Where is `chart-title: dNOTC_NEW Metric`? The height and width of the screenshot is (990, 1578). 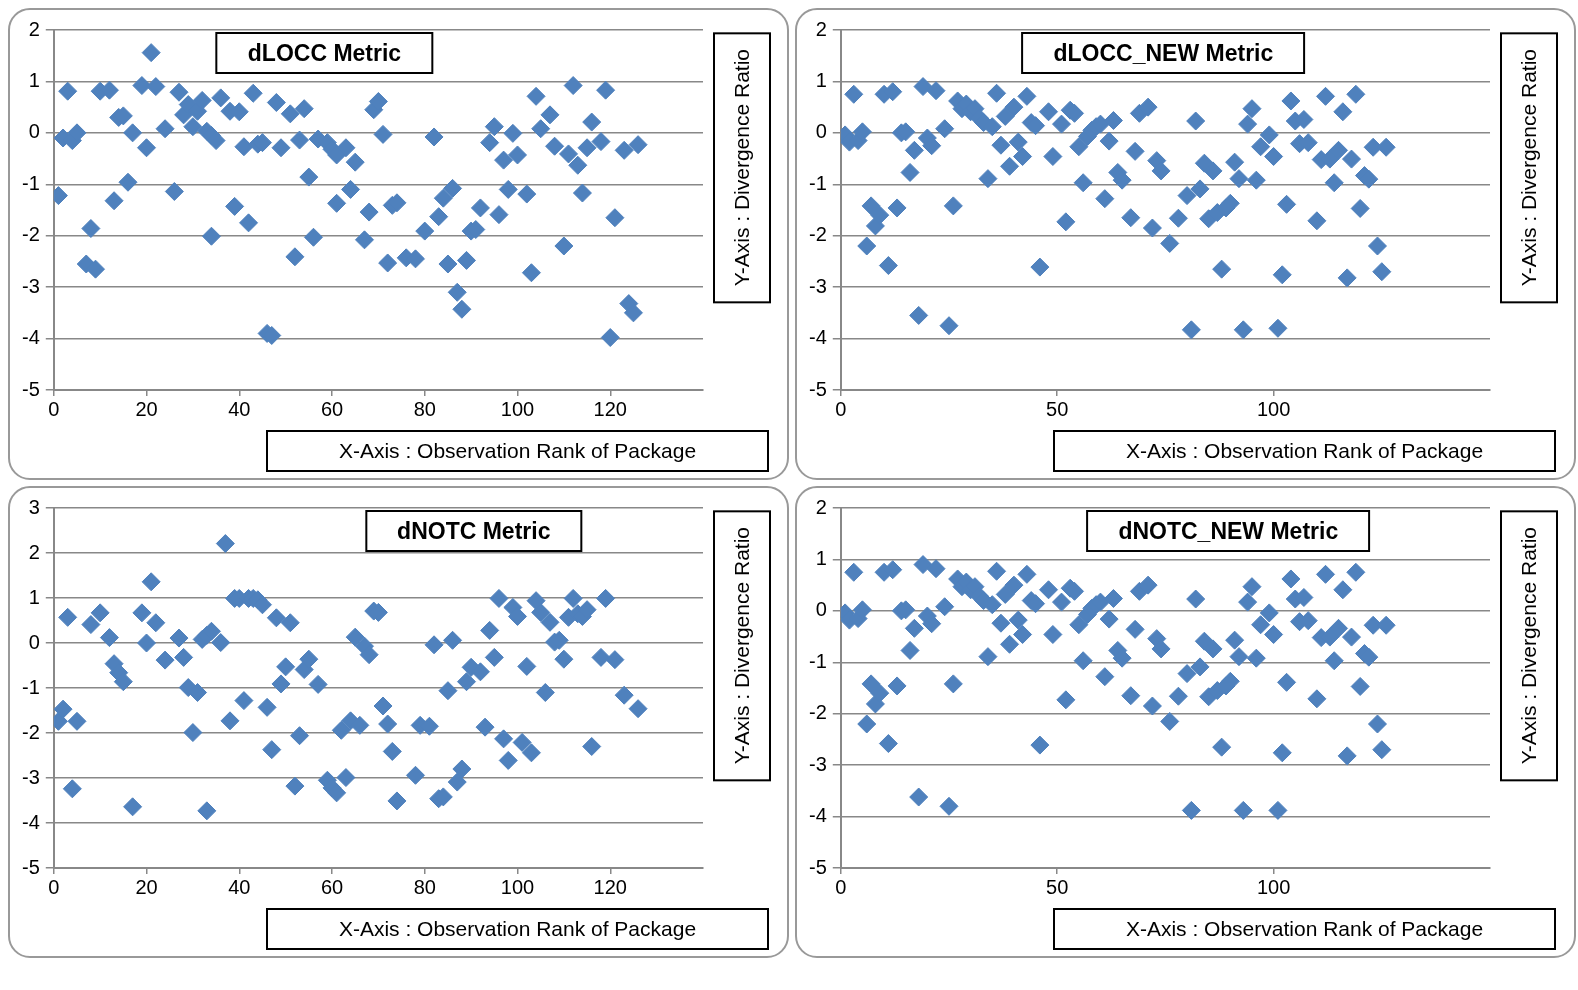 chart-title: dNOTC_NEW Metric is located at coordinates (1228, 531).